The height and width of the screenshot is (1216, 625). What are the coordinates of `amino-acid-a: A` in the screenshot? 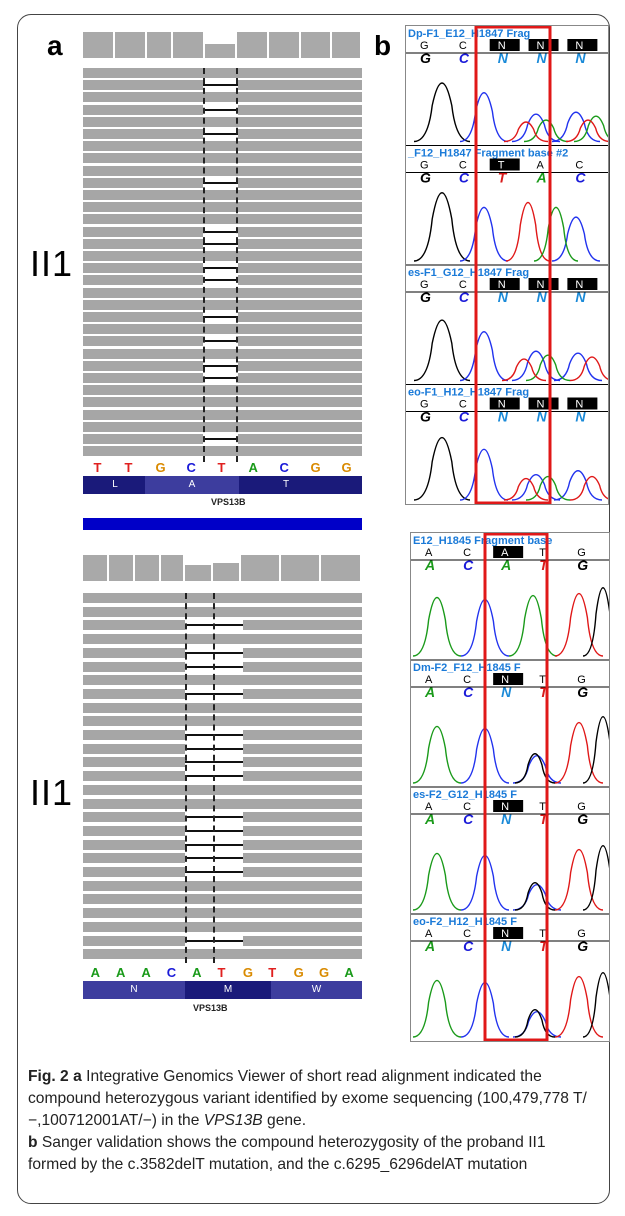 It's located at (192, 485).